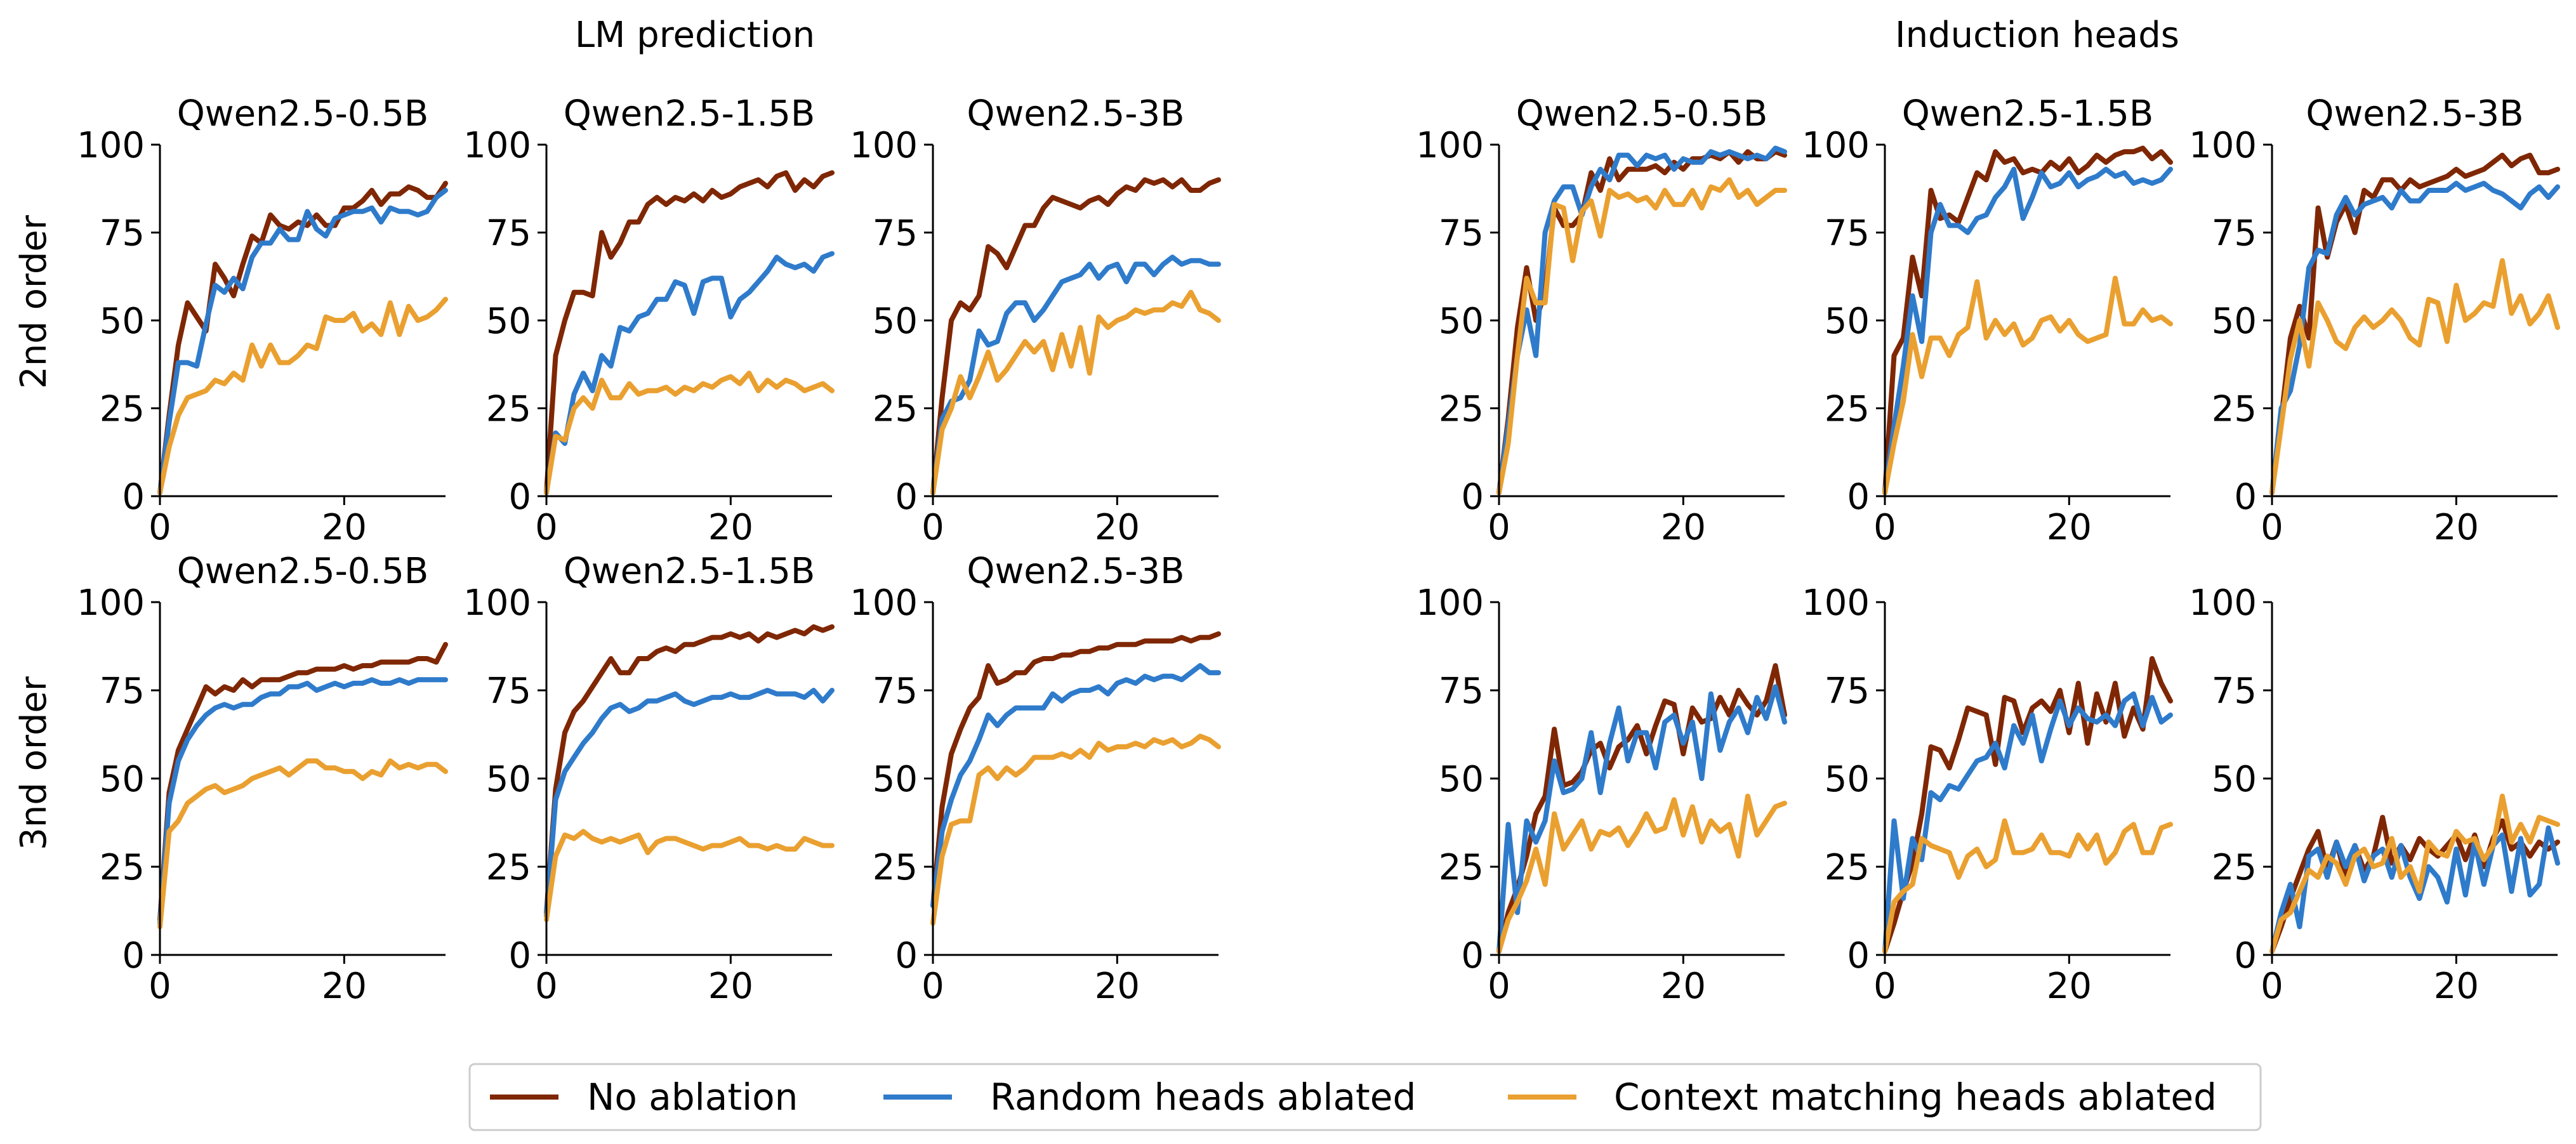 This screenshot has height=1144, width=2576. I want to click on legend-label-context-matching-heads-ablated: Context matching heads ablated, so click(1915, 1097).